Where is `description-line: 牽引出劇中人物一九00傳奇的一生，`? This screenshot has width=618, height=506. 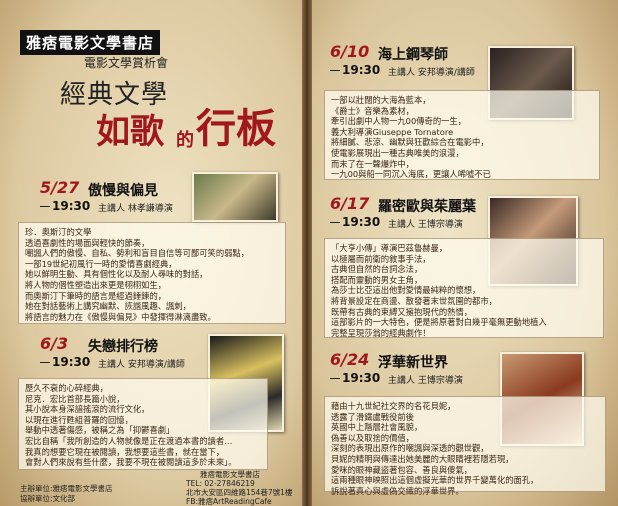
description-line: 牽引出劇中人物一九00傳奇的一生， is located at coordinates (399, 121).